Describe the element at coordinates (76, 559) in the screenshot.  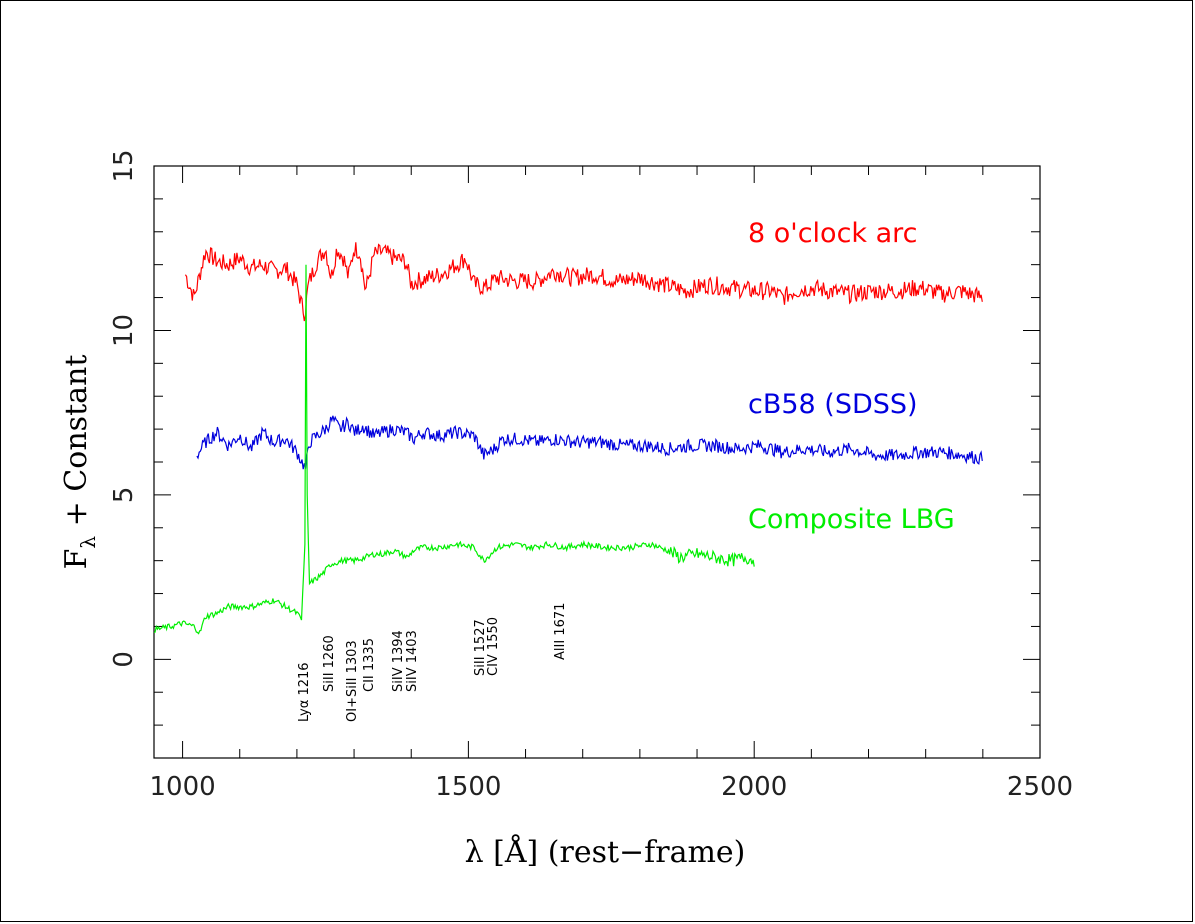
I see `y-axis-title-main: F` at that location.